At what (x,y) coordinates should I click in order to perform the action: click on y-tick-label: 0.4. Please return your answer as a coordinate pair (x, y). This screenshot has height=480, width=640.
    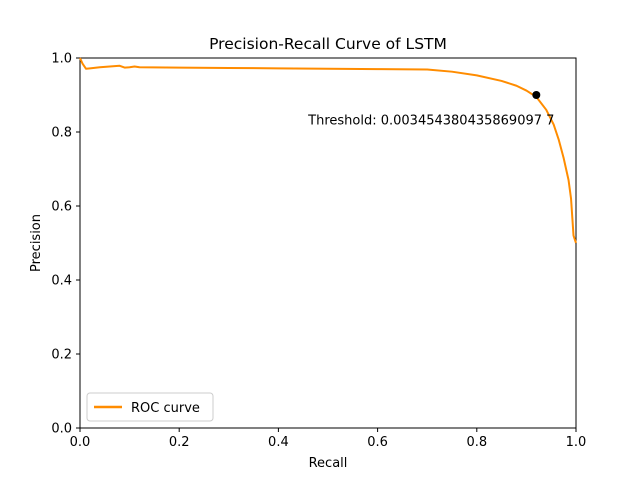
    Looking at the image, I should click on (61, 281).